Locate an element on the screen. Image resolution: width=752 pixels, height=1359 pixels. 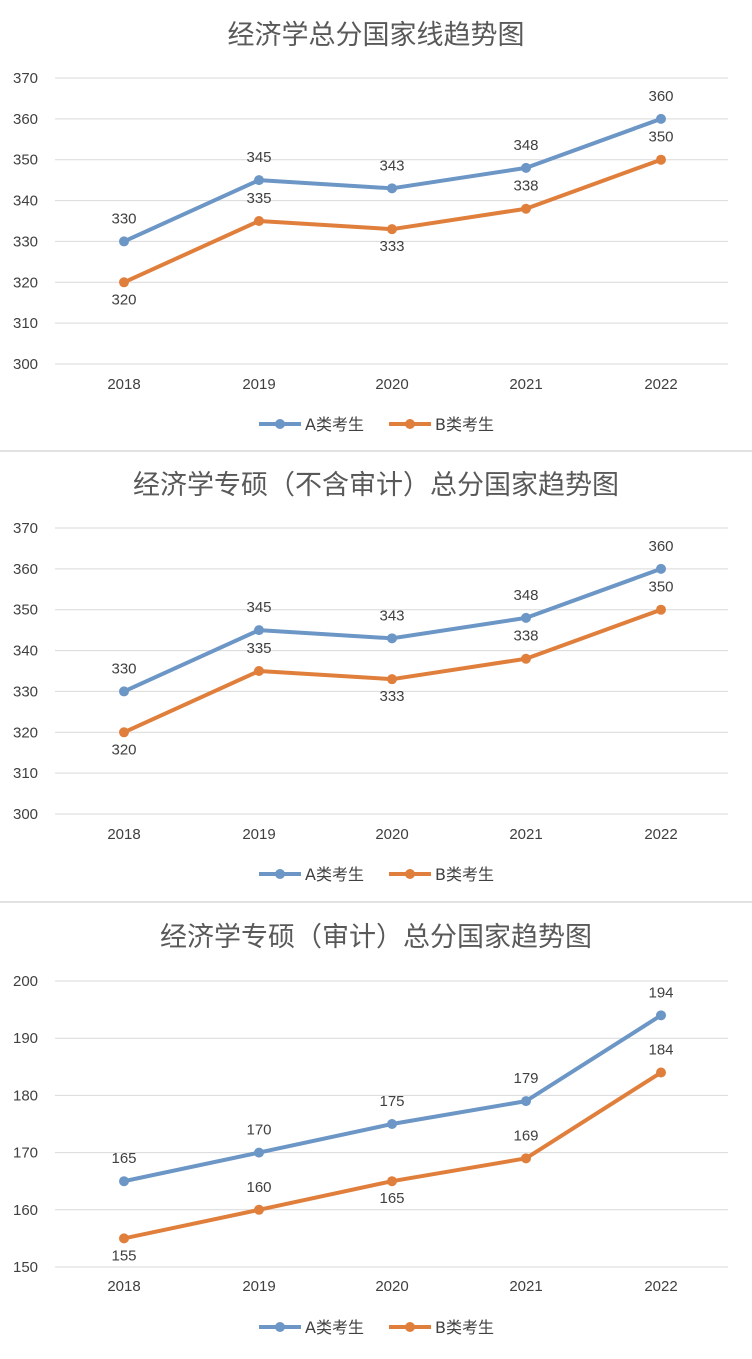
chart-title: 经济学总分国家线趋势图 is located at coordinates (376, 35).